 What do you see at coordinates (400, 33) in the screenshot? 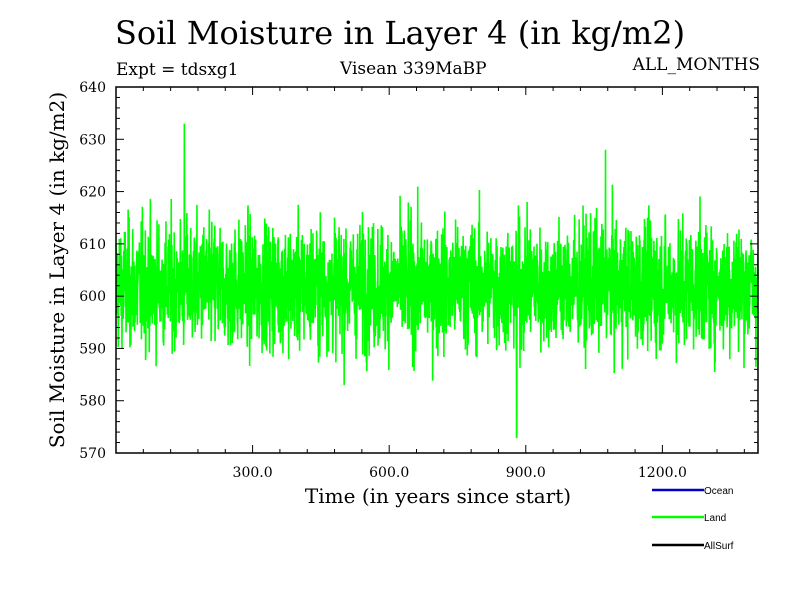
I see `chart-title: Soil Moisture in Layer 4 (in kg/m2)` at bounding box center [400, 33].